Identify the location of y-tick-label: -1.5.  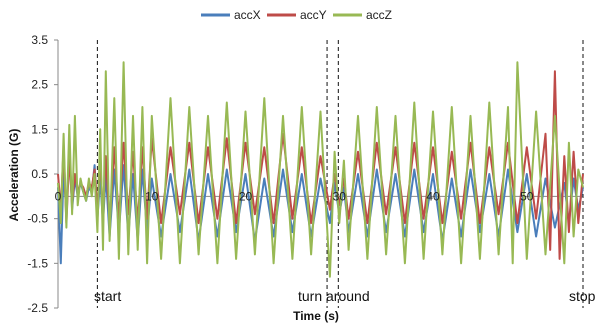
(37, 263).